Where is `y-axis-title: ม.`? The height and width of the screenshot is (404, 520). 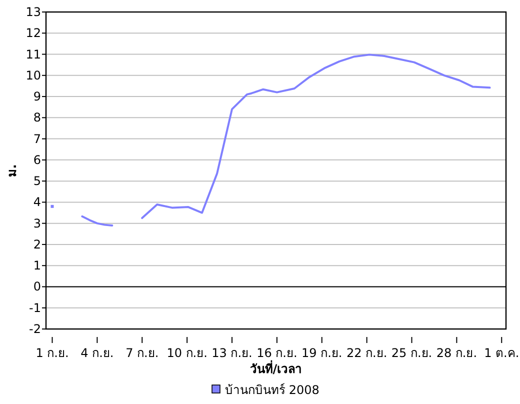 y-axis-title: ม. is located at coordinates (12, 170).